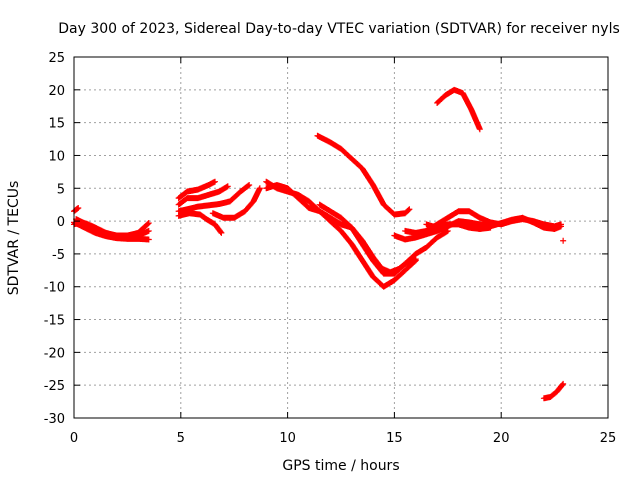  Describe the element at coordinates (394, 438) in the screenshot. I see `x-tick-label: 15` at that location.